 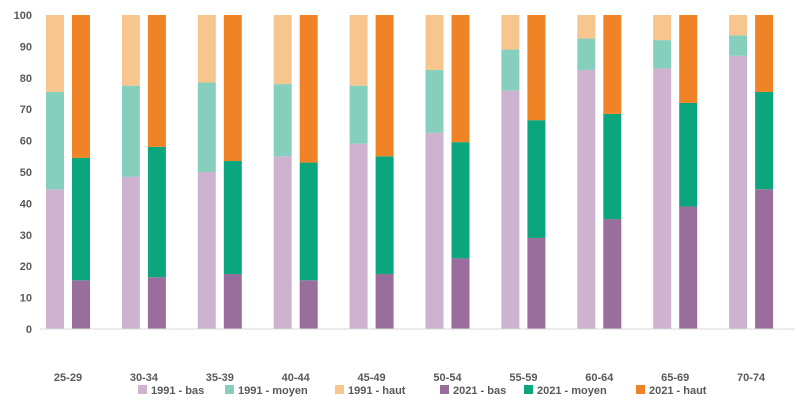 I want to click on x-tick-label: 60-64, so click(x=599, y=378).